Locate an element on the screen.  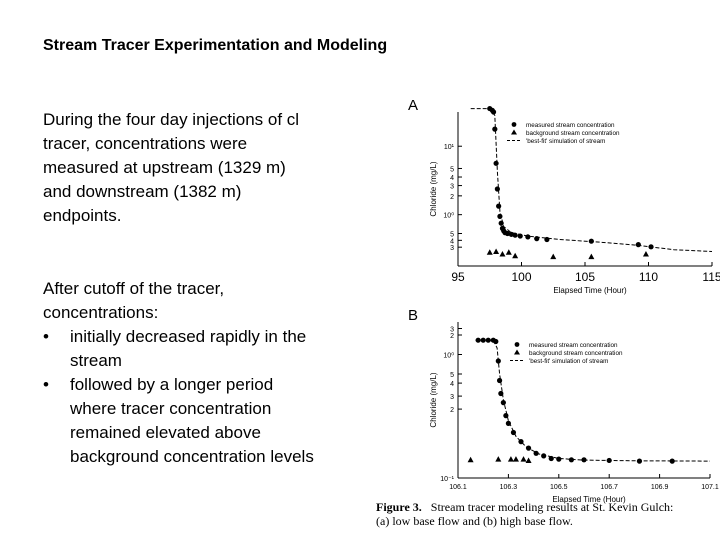
bullet-line: background concentration levels is located at coordinates (192, 456).